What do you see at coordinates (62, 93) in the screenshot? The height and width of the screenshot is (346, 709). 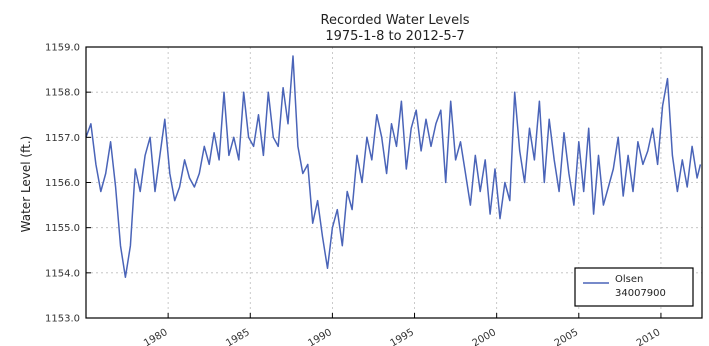 I see `y-tick-label: 1158.0` at bounding box center [62, 93].